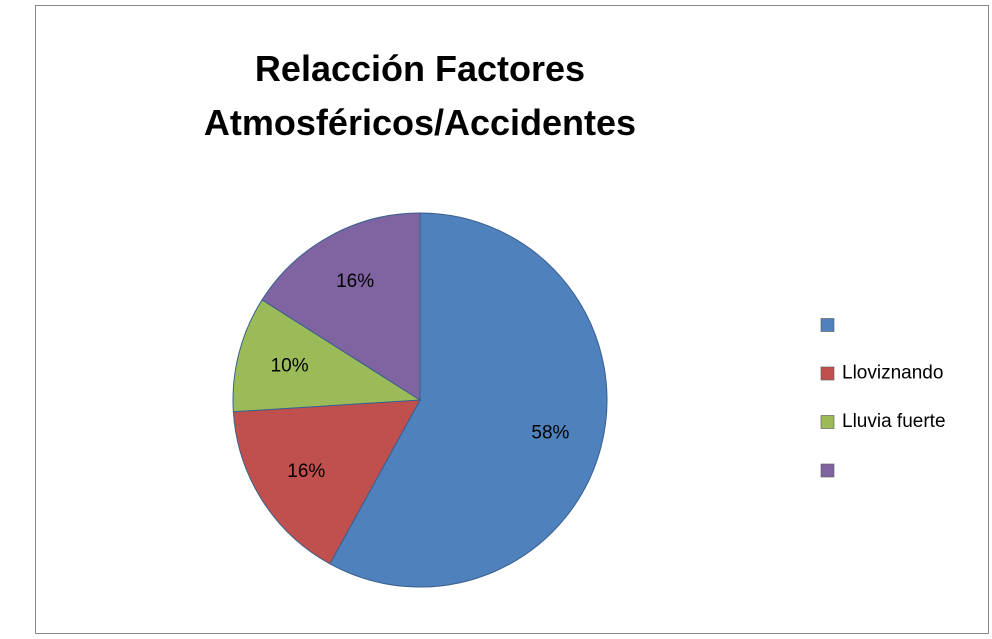 This screenshot has height=639, width=992. Describe the element at coordinates (894, 421) in the screenshot. I see `legend-label: Lluvia fuerte` at that location.